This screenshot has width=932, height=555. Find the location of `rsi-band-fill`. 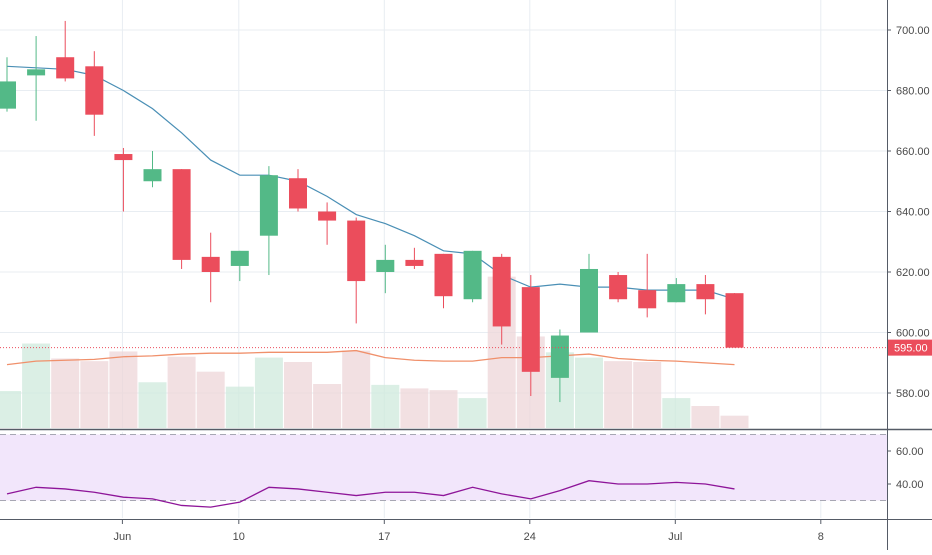

rsi-band-fill is located at coordinates (443, 467).